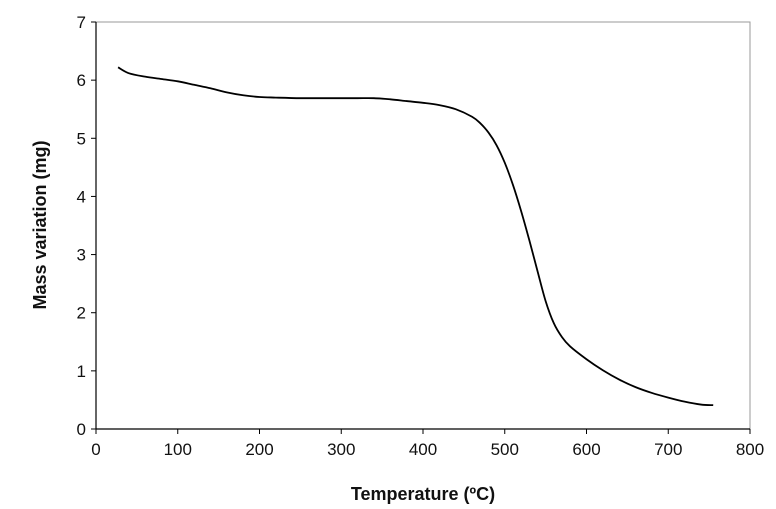  Describe the element at coordinates (81, 138) in the screenshot. I see `y-tick-label: 5` at that location.